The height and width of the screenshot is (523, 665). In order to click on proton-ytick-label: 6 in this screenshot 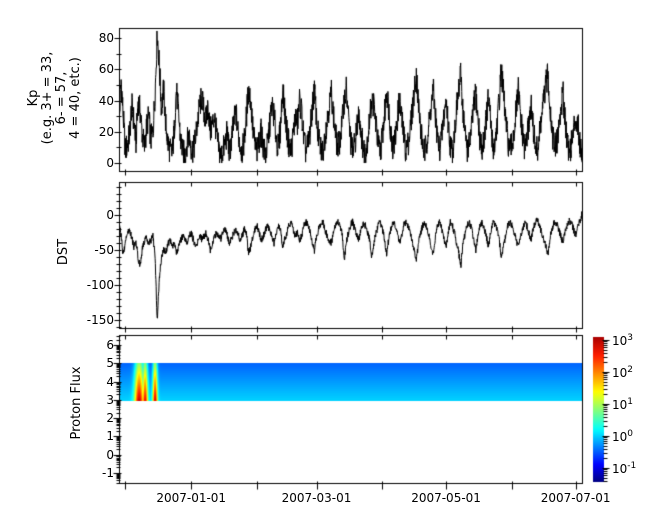, I will do `click(110, 345)`.